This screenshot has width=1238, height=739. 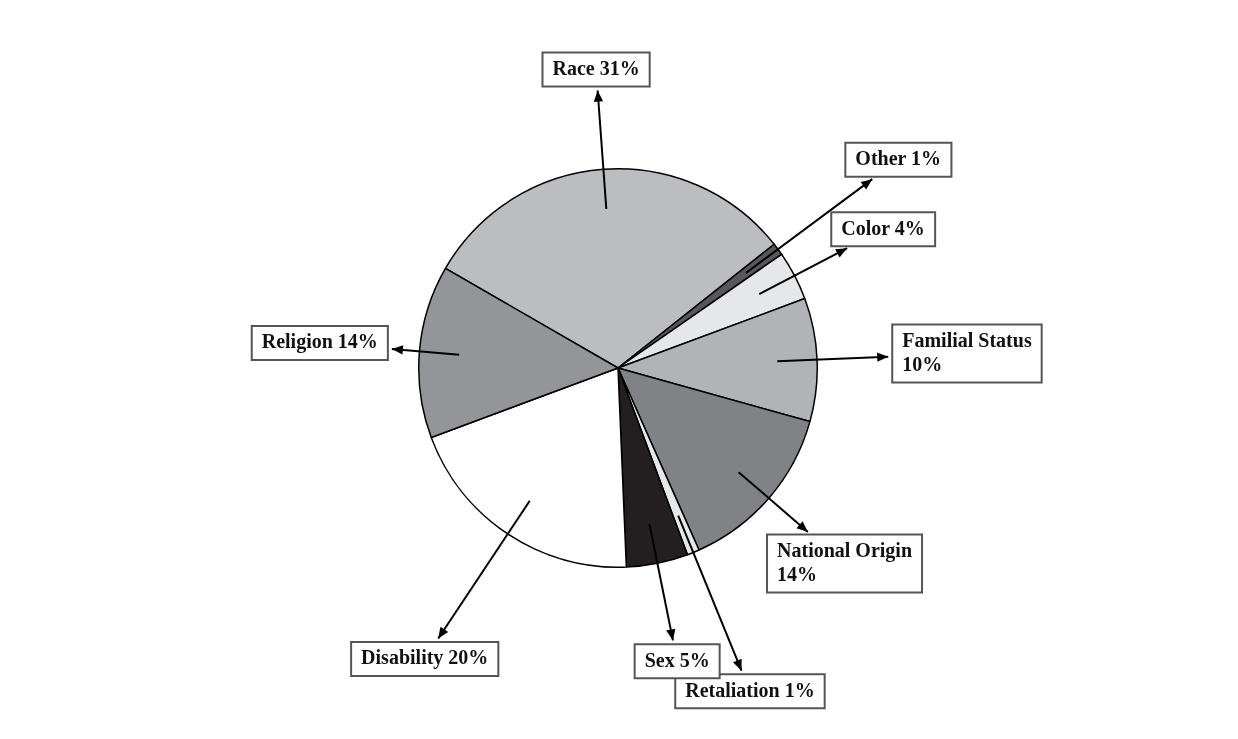 I want to click on slice-label: Retaliation 1%, so click(x=750, y=689).